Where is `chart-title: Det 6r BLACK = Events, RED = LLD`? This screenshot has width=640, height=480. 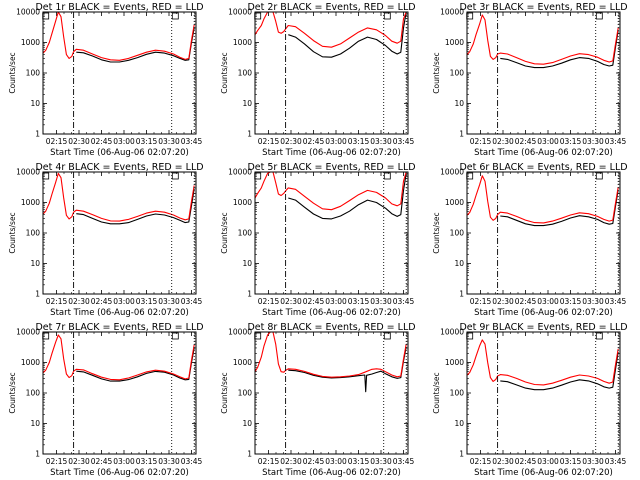 chart-title: Det 6r BLACK = Events, RED = LLD is located at coordinates (543, 167).